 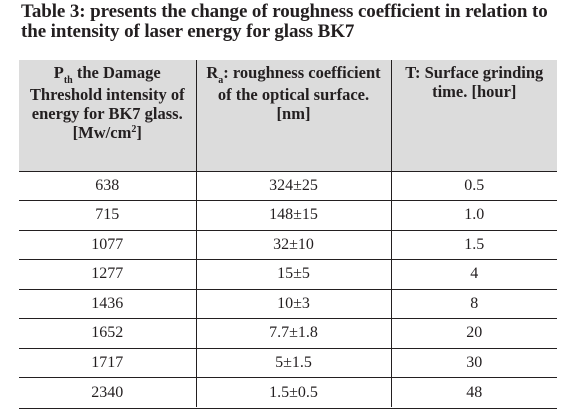 What do you see at coordinates (473, 115) in the screenshot?
I see `header-grinding-time: T: Surface grinding time. [hour]` at bounding box center [473, 115].